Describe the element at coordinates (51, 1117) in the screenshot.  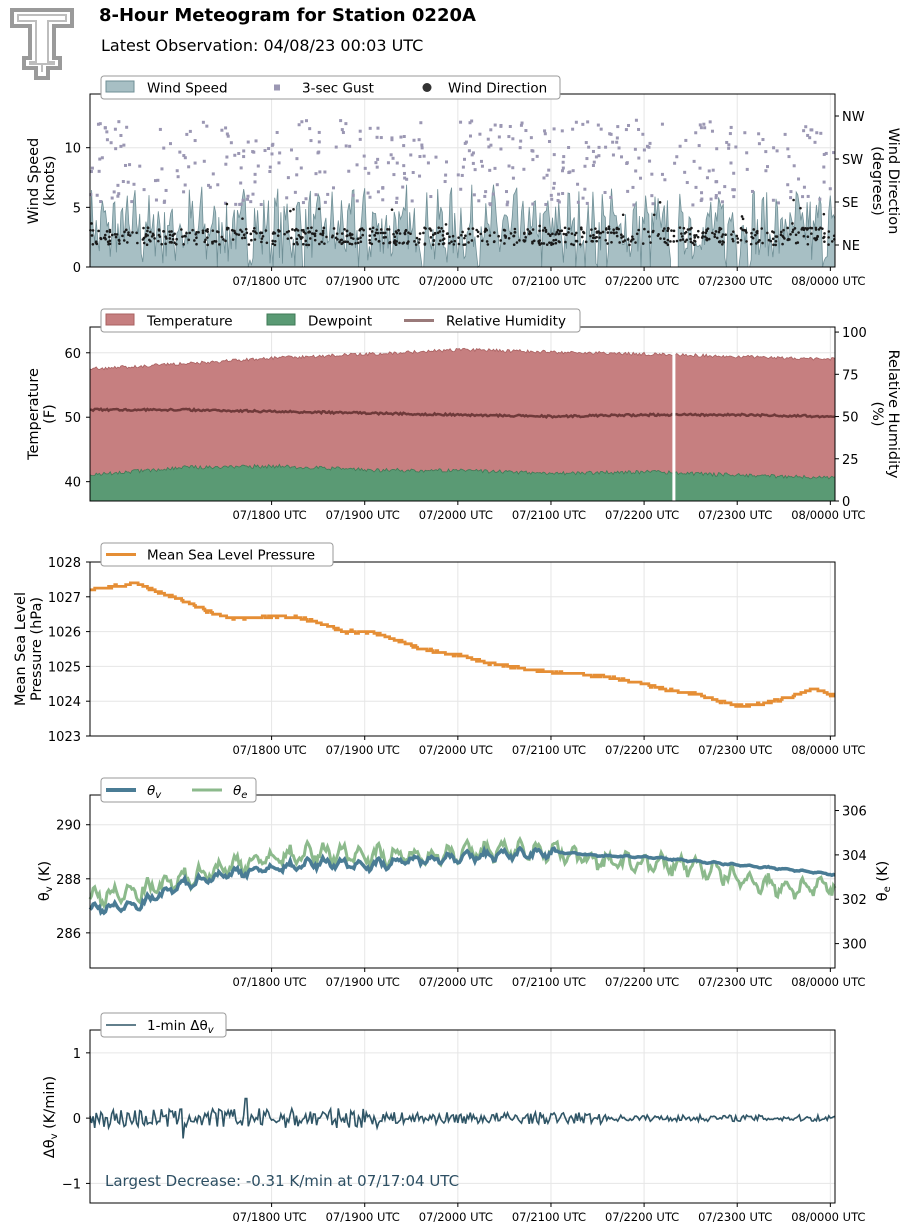
I see `delta-theta-axis-label-text: Δθv (K/min)` at that location.